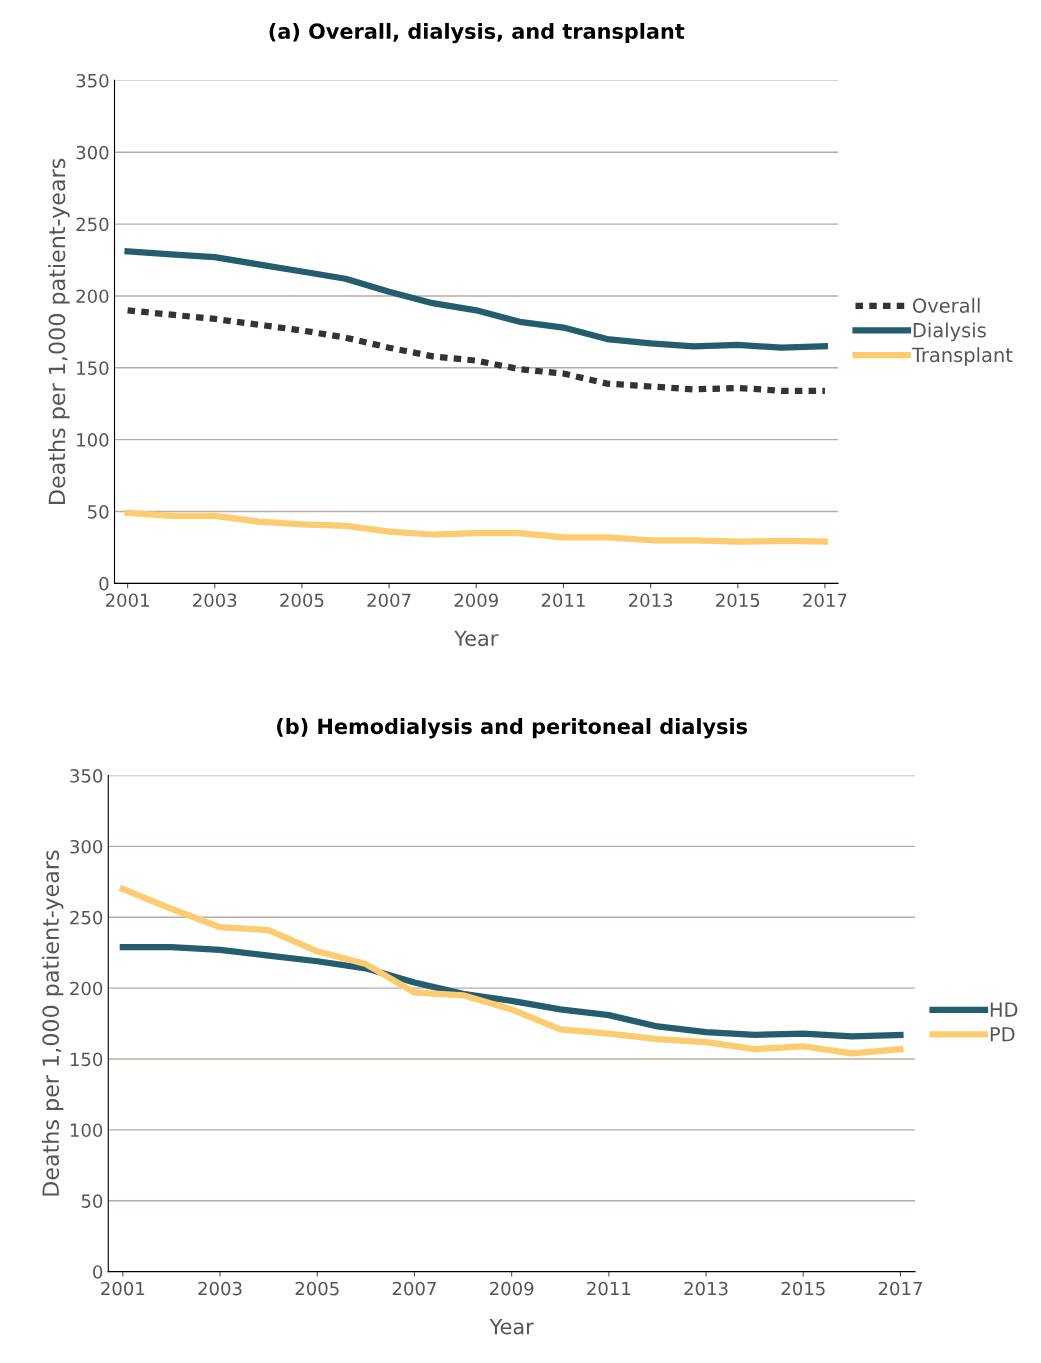  I want to click on chart-title: (b) Hemodialysis and peritoneal dialysis, so click(512, 728).